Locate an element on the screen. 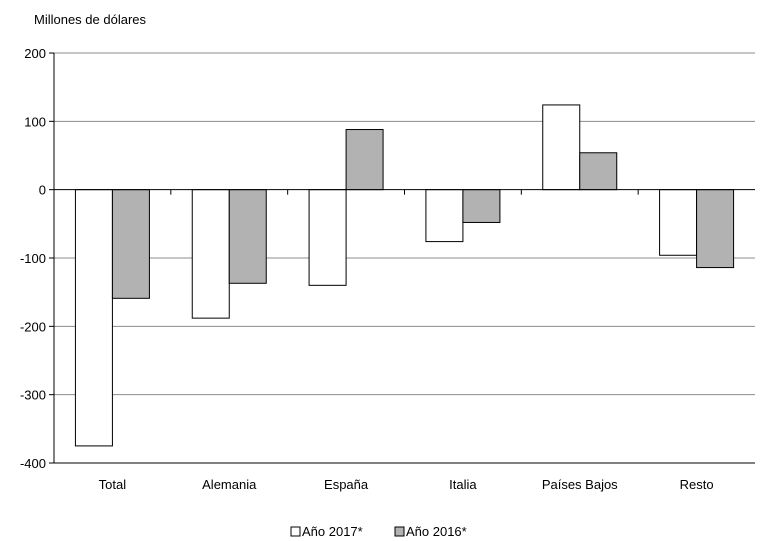 This screenshot has height=541, width=765. y-tick-label: 0 is located at coordinates (42, 190).